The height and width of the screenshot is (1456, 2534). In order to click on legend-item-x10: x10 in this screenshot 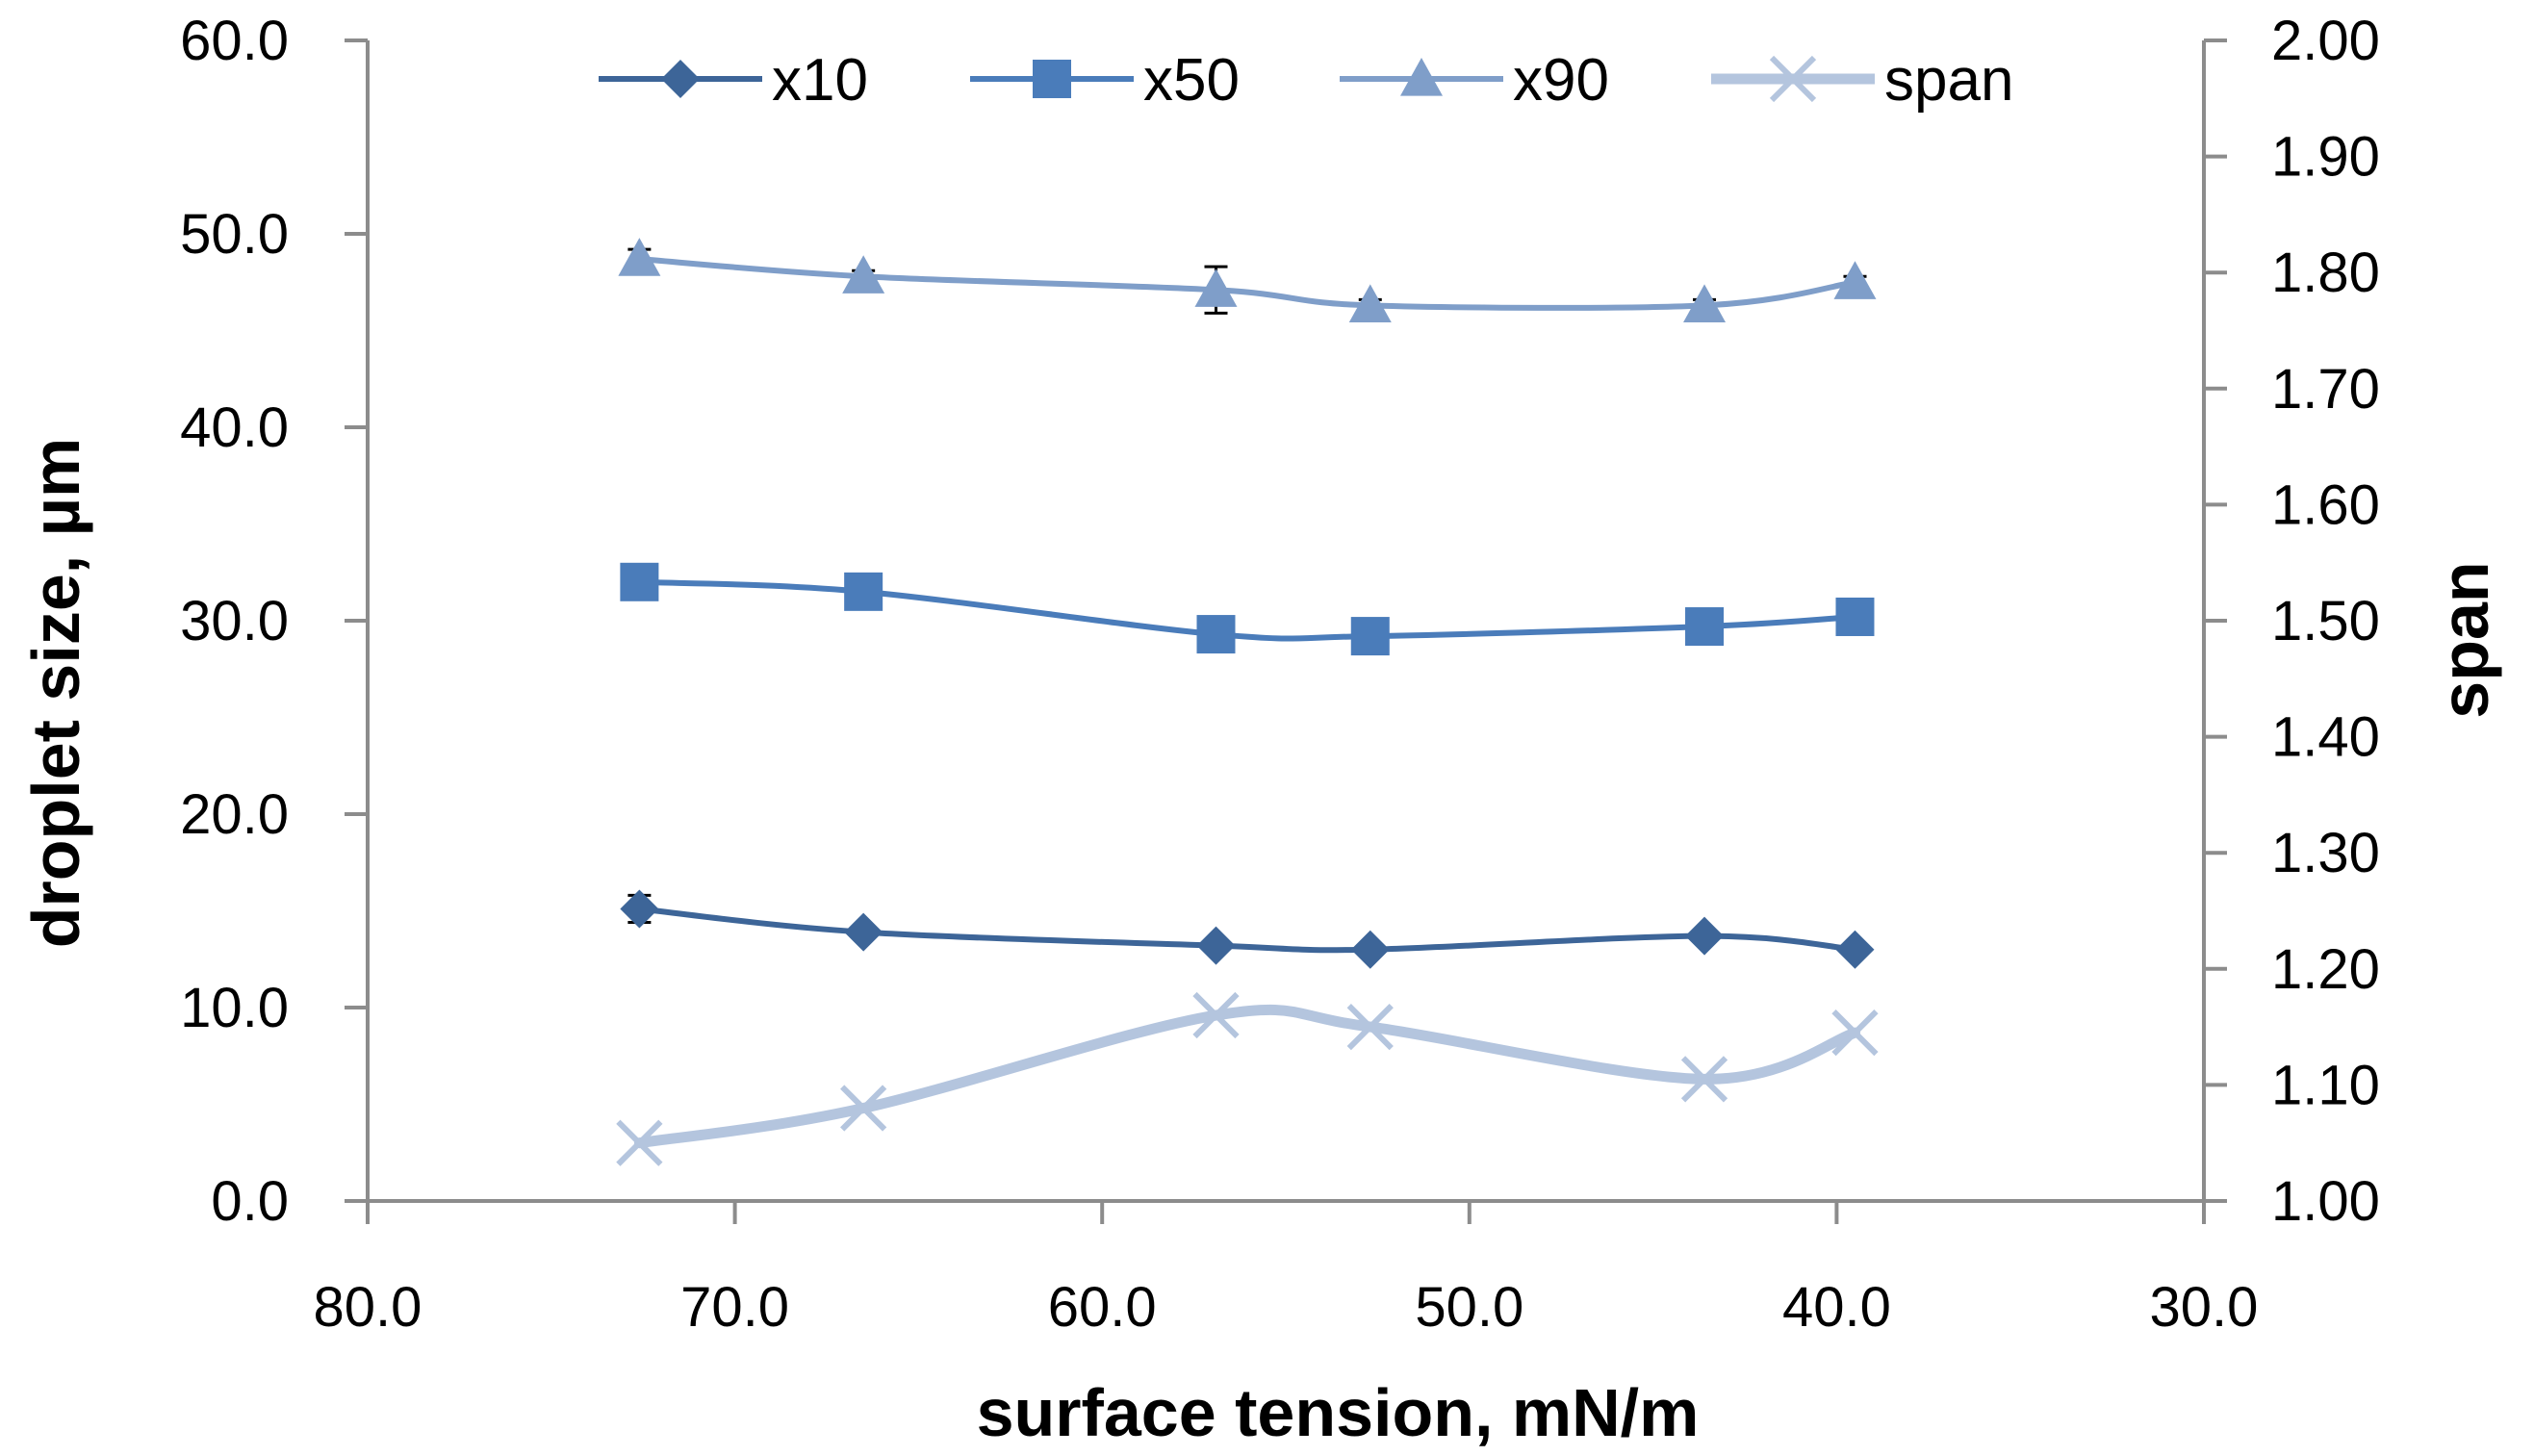, I will do `click(733, 81)`.